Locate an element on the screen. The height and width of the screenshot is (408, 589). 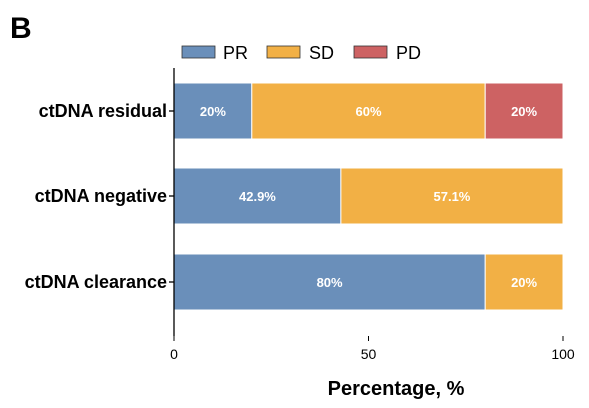
data-label-ctdna-residual-pd: 20% is located at coordinates (524, 111).